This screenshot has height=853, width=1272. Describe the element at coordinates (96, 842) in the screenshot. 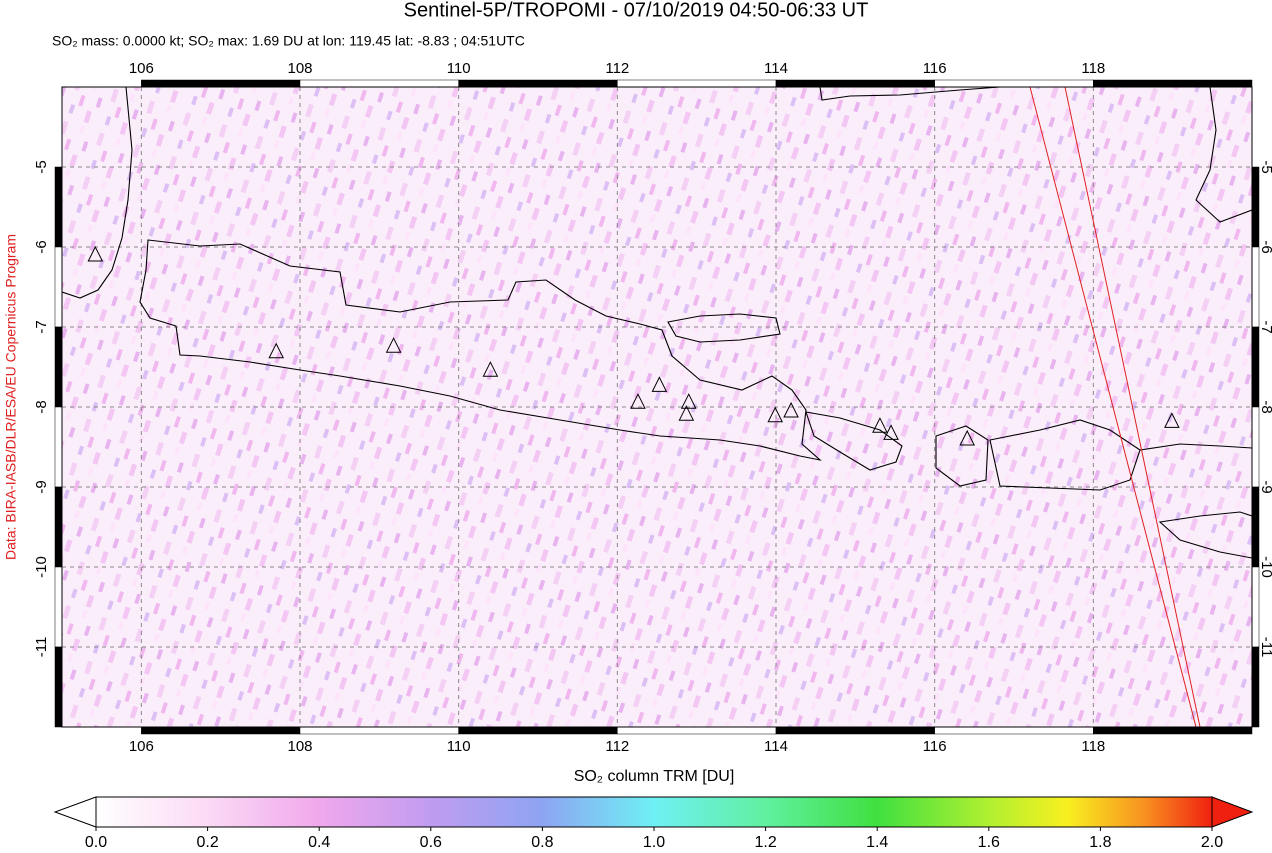

I see `colorbar-tick-label: 0.0` at that location.